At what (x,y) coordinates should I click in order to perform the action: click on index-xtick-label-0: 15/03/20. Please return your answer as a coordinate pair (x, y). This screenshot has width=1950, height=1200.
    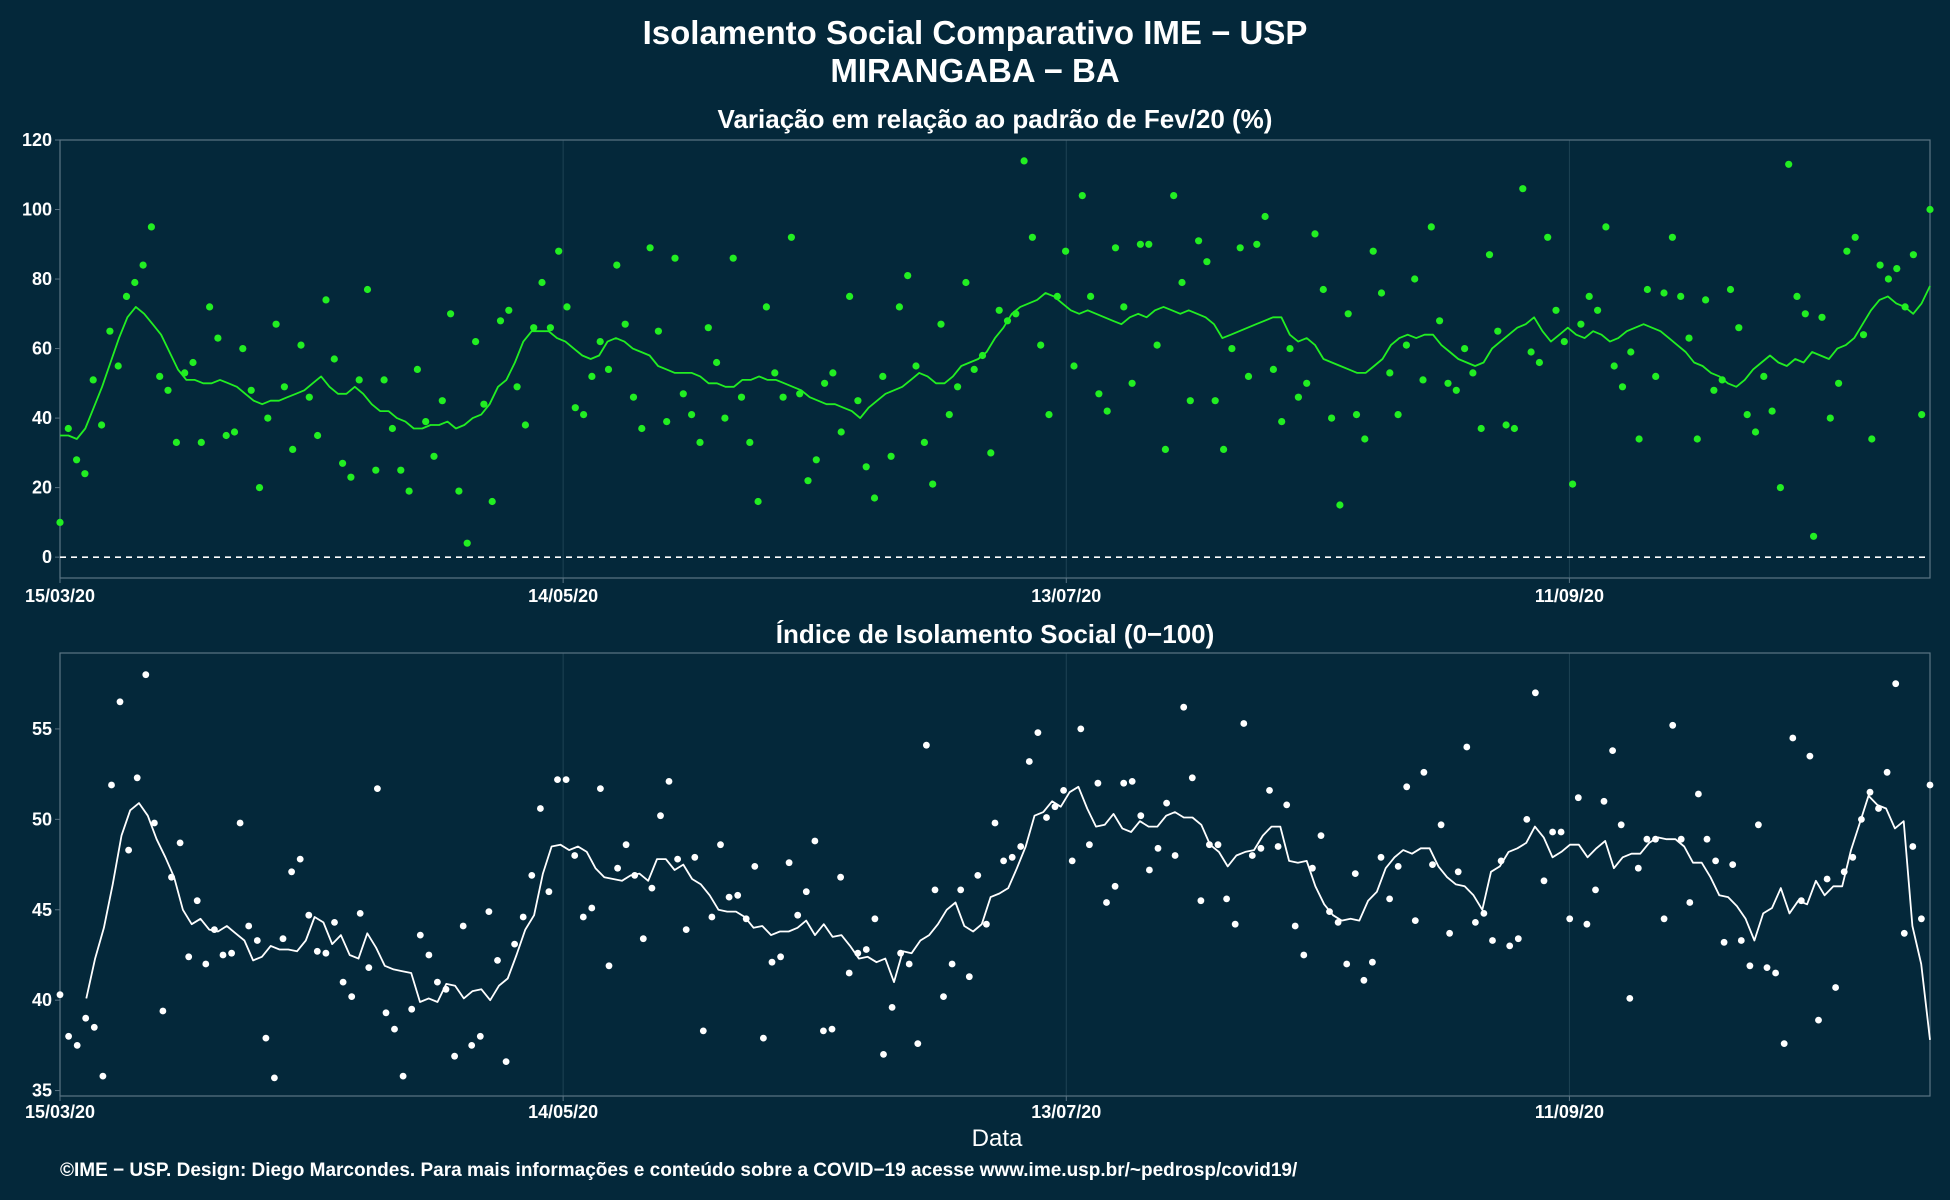
    Looking at the image, I should click on (60, 1112).